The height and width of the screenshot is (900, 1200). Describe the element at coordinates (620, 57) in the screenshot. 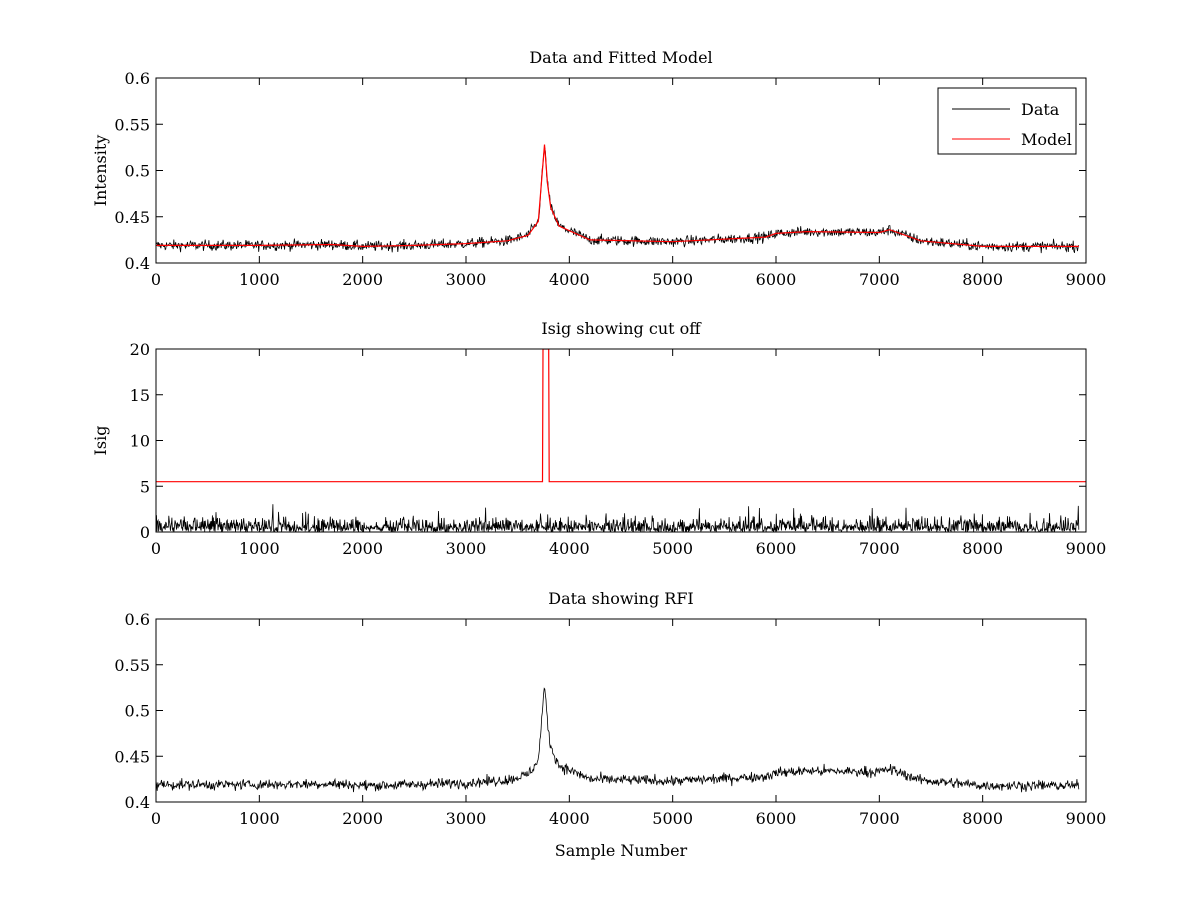

I see `chart-title: Data and Fitted Model` at that location.